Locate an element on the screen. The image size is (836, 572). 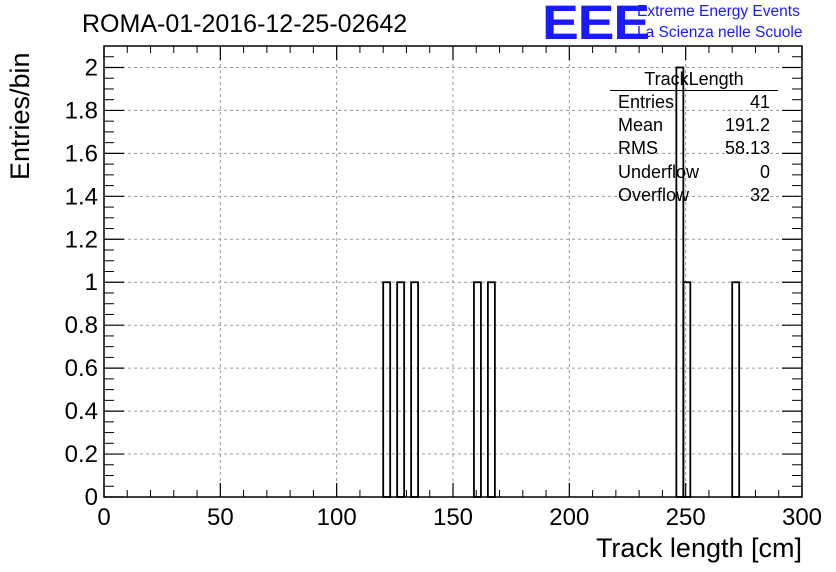
y-tick-label: 1.8 is located at coordinates (81, 110).